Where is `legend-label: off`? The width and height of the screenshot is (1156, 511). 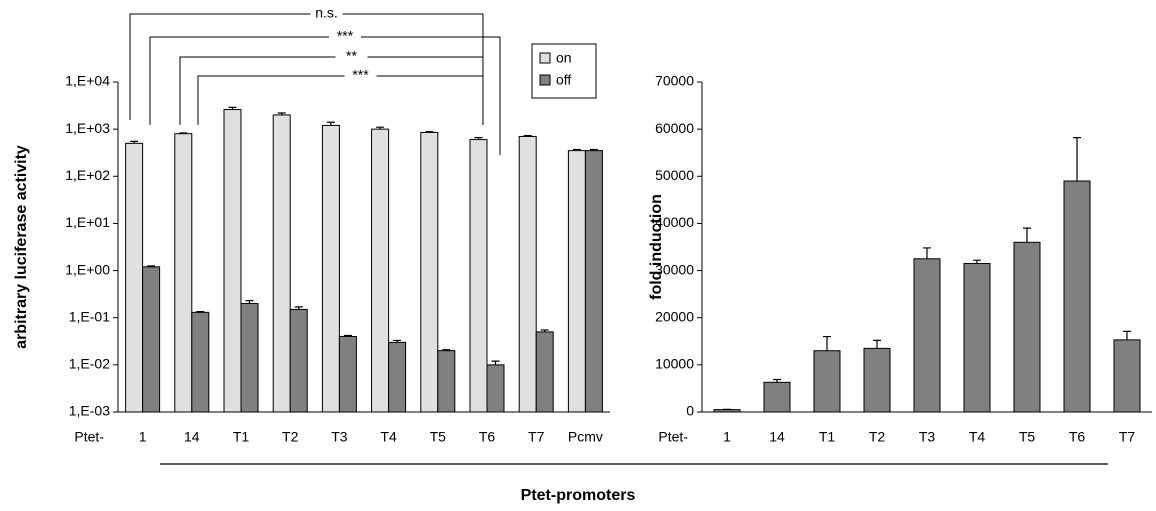 legend-label: off is located at coordinates (563, 80).